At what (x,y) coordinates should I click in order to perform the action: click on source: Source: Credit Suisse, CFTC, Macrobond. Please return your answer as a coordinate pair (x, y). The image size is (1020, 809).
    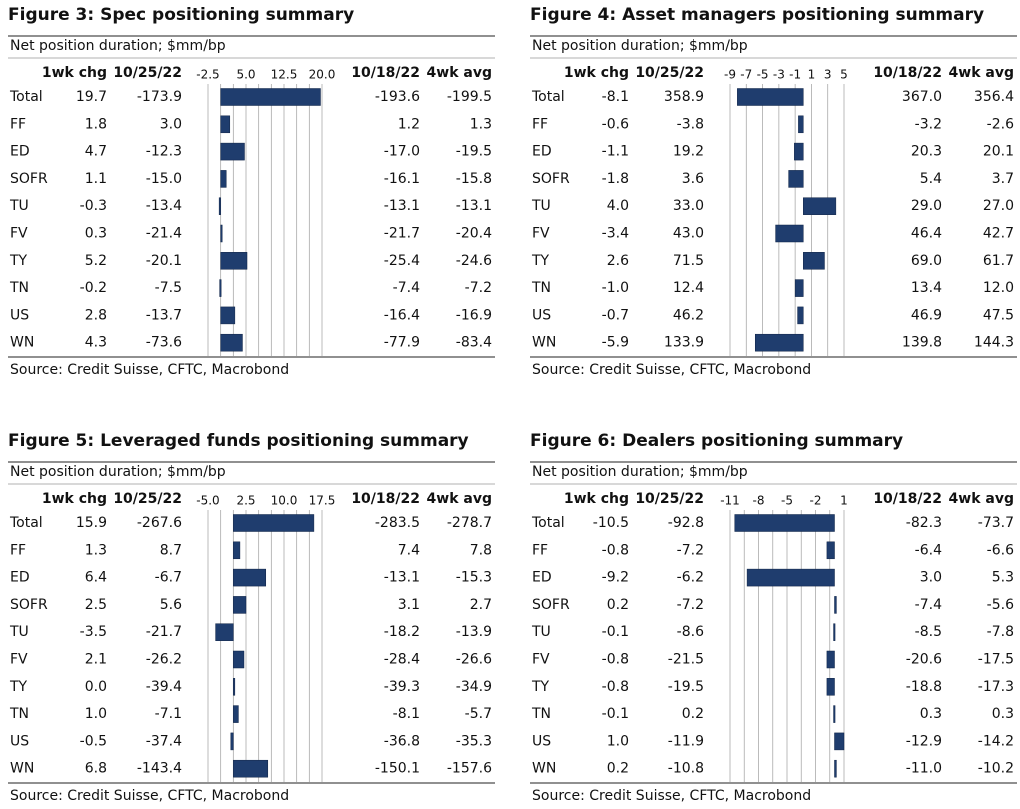
    Looking at the image, I should click on (671, 370).